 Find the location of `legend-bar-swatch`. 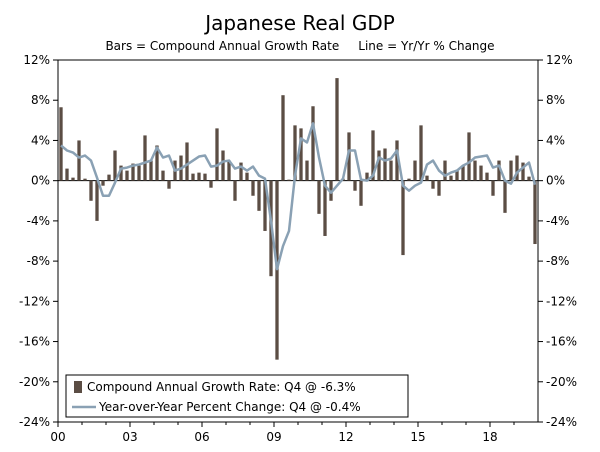

legend-bar-swatch is located at coordinates (78, 387).